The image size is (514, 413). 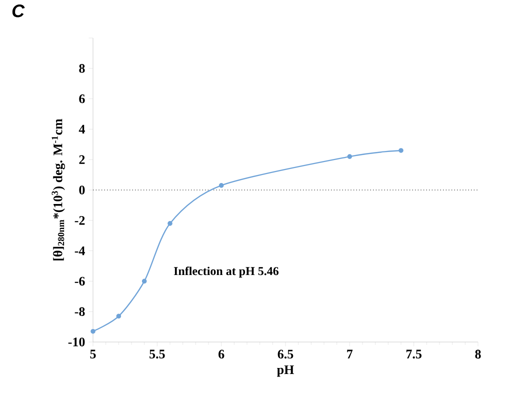 What do you see at coordinates (59, 189) in the screenshot?
I see `y-axis-title: [θ]$_{280nm}$*(10$^{3}$) deg. M$^{-1}$cm` at bounding box center [59, 189].